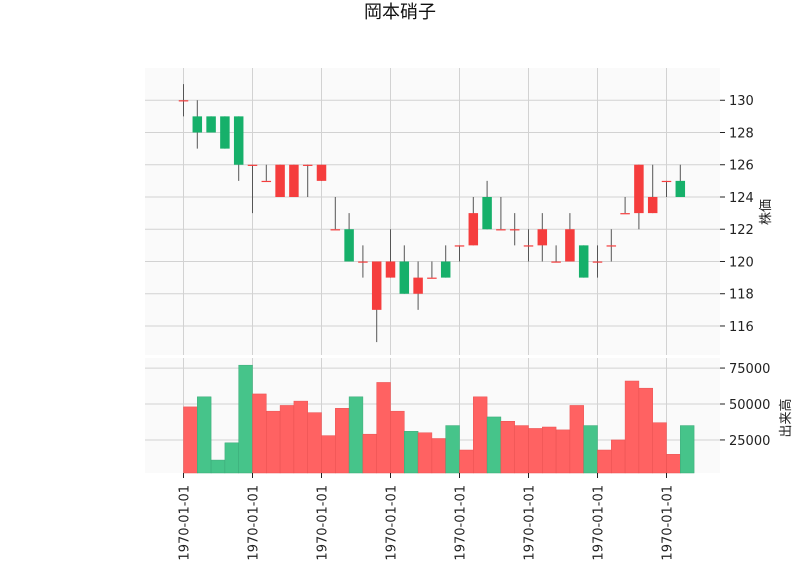 The height and width of the screenshot is (575, 800). Describe the element at coordinates (741, 230) in the screenshot. I see `price-tick-label: 122` at that location.